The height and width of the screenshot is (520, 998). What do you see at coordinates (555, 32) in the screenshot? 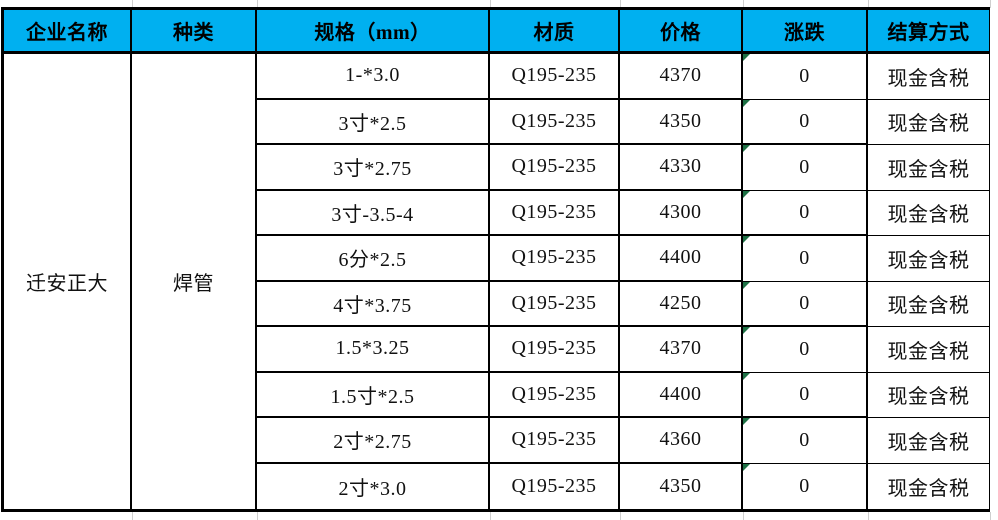
I see `header-material: 材质` at bounding box center [555, 32].